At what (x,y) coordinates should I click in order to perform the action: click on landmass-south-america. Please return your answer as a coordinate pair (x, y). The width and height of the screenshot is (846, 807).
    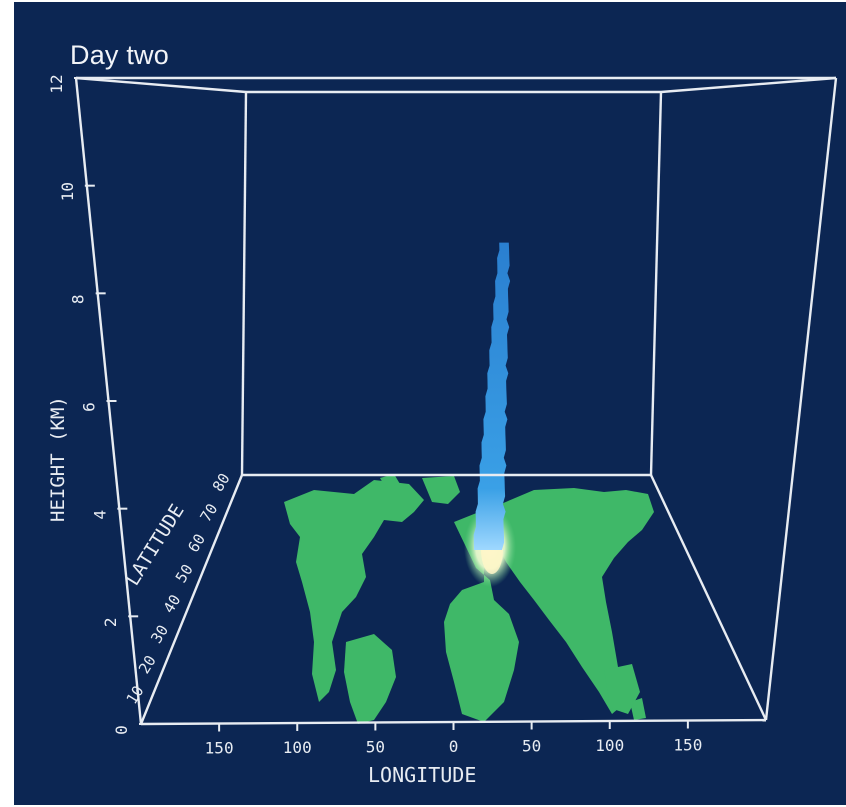
    Looking at the image, I should click on (370, 679).